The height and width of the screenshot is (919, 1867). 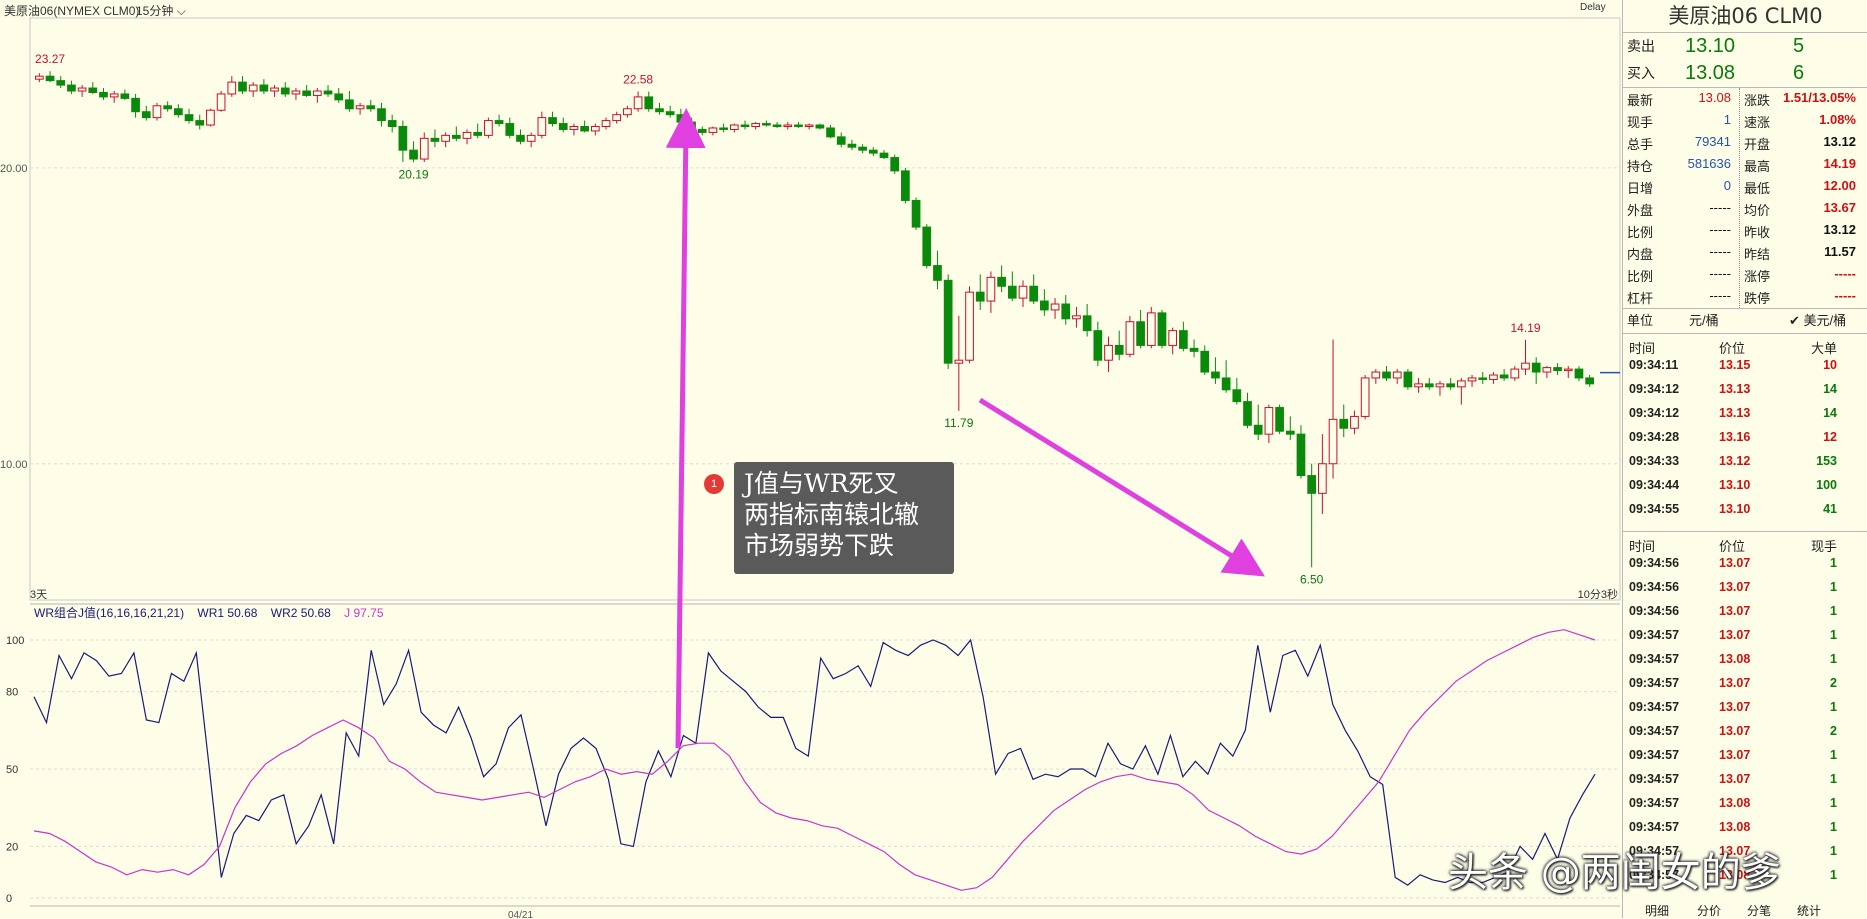 What do you see at coordinates (1745, 510) in the screenshot?
I see `list-item: 09:34:55 13.10 41` at bounding box center [1745, 510].